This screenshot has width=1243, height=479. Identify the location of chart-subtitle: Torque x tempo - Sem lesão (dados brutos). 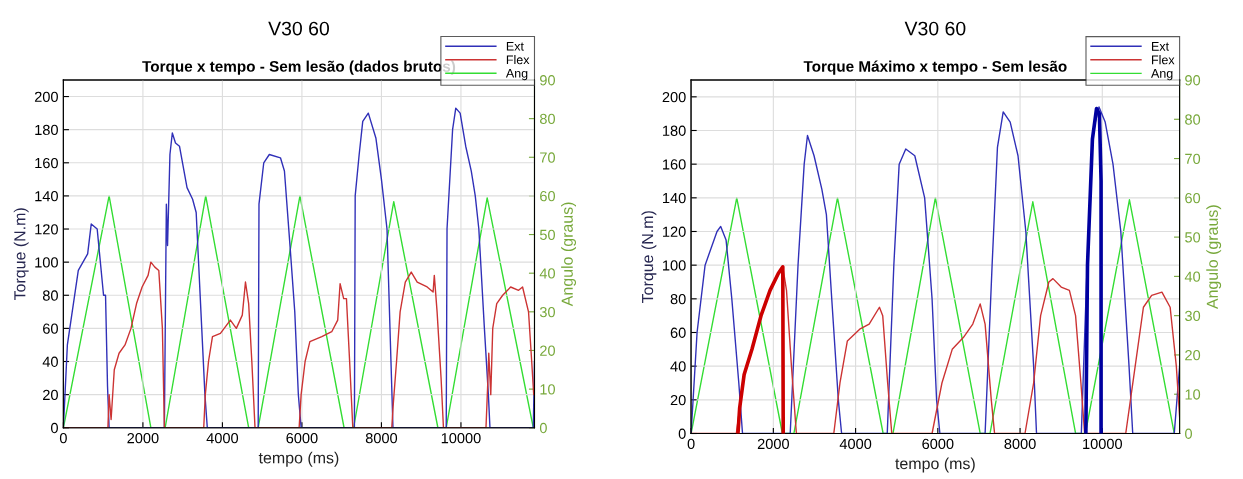
(299, 67).